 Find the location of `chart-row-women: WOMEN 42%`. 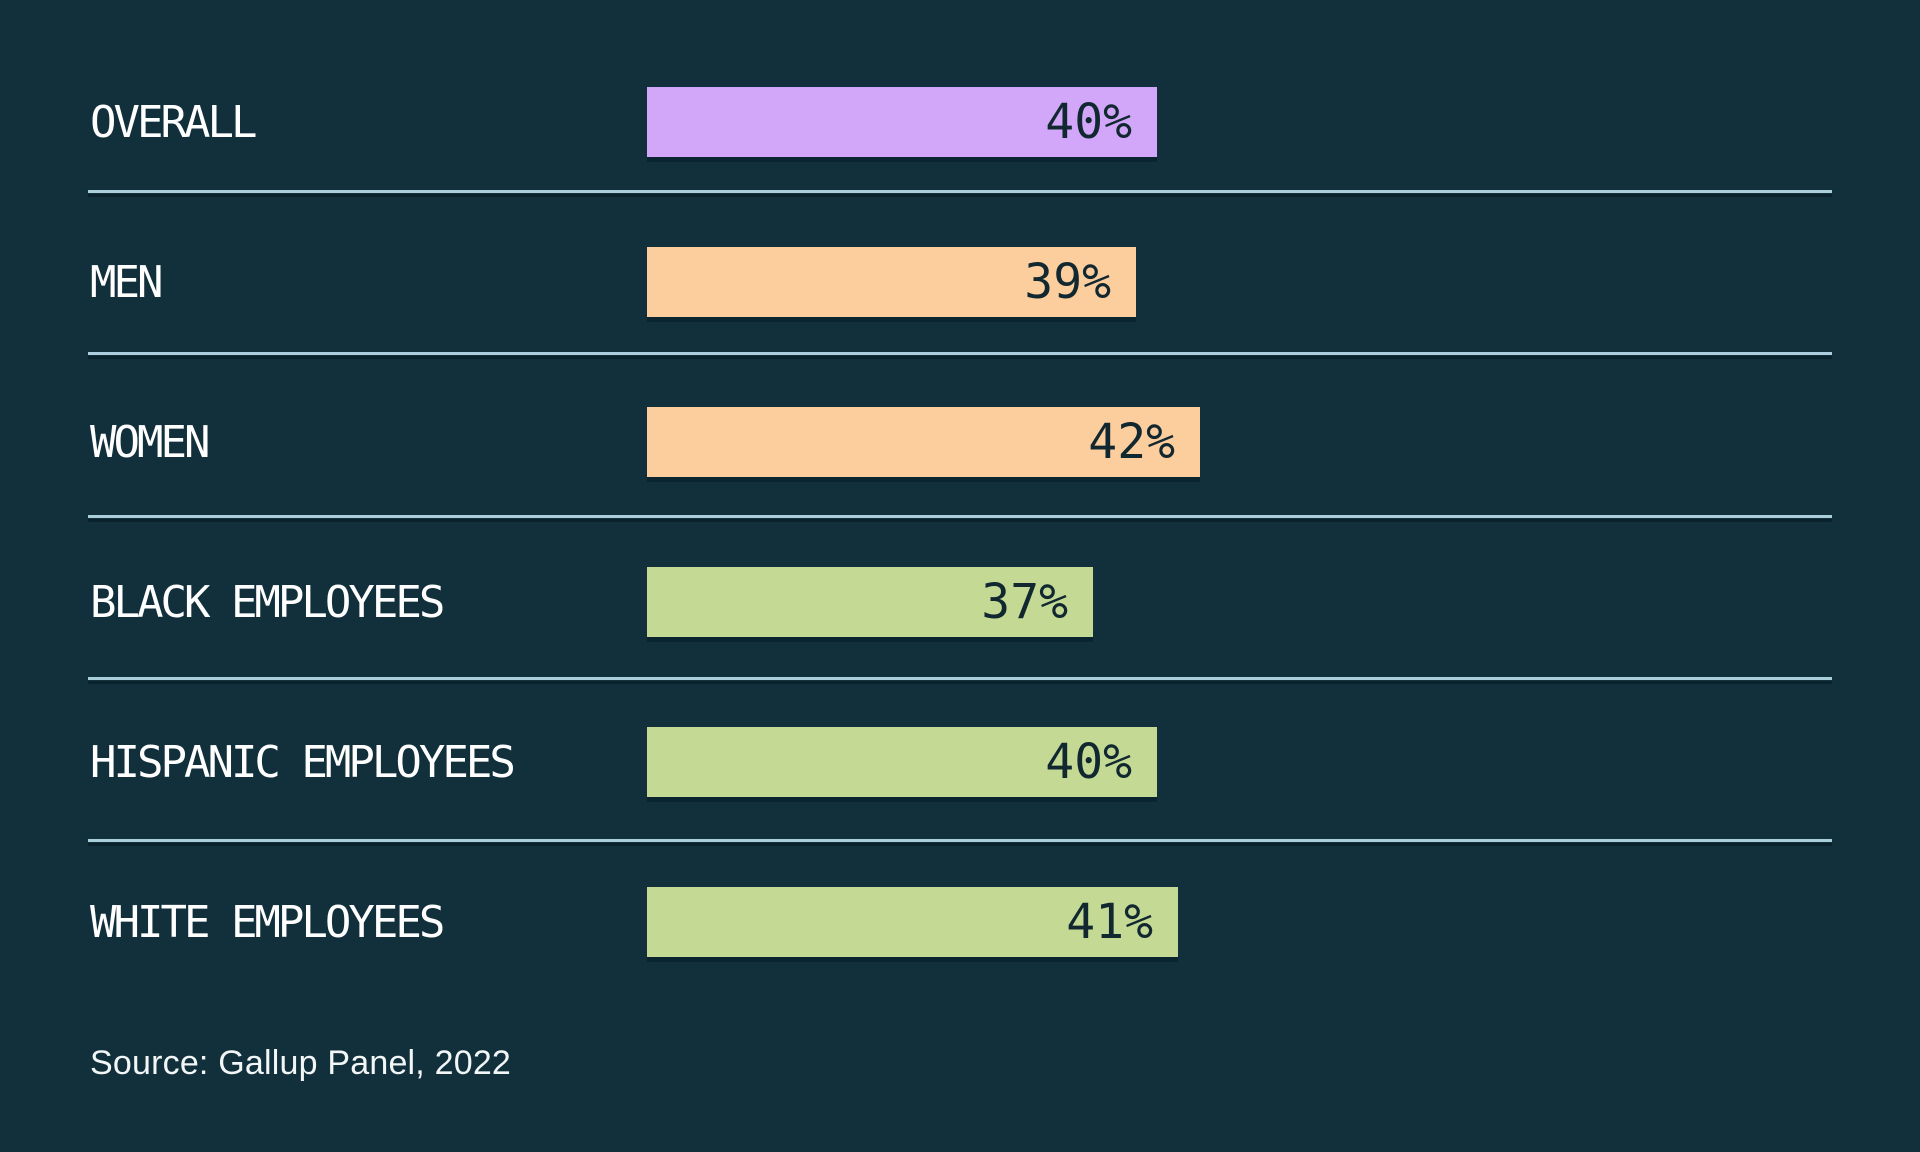

chart-row-women: WOMEN 42% is located at coordinates (961, 442).